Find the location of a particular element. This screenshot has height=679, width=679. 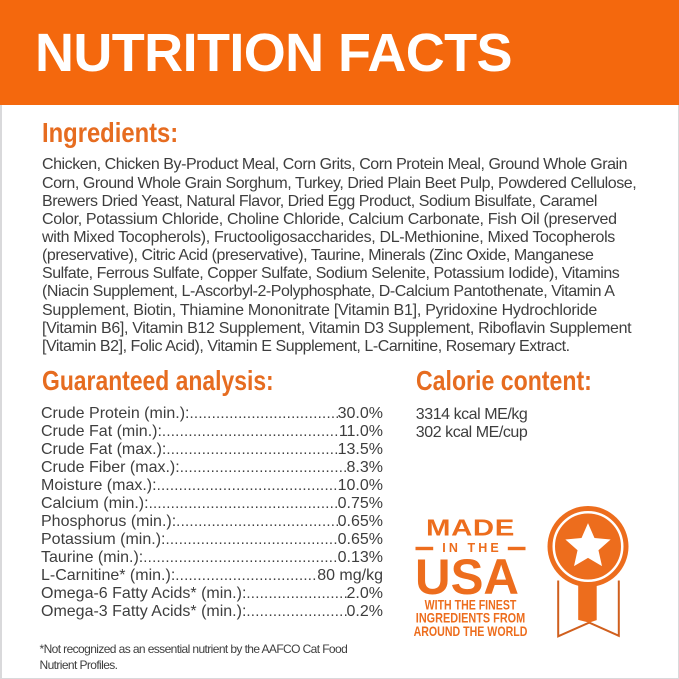

svg-text: AROUND THE WORLD is located at coordinates (471, 631).